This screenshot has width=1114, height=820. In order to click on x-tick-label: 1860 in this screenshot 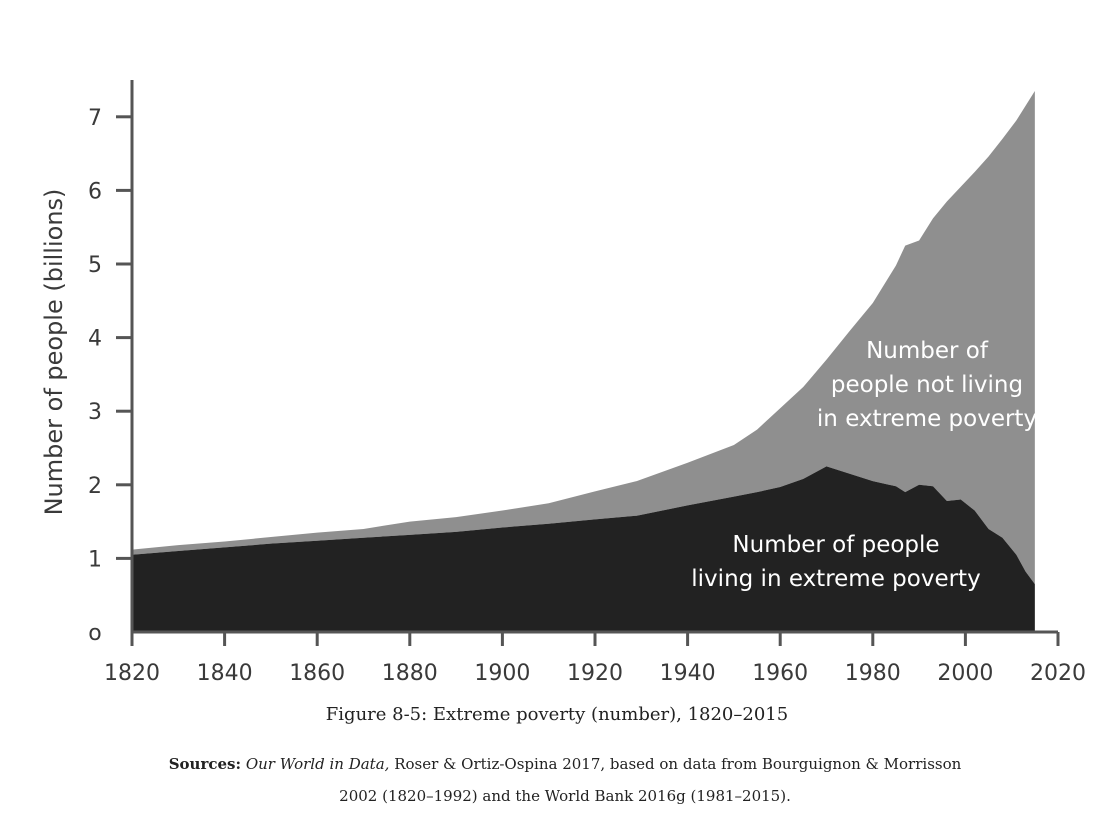, I will do `click(317, 673)`.